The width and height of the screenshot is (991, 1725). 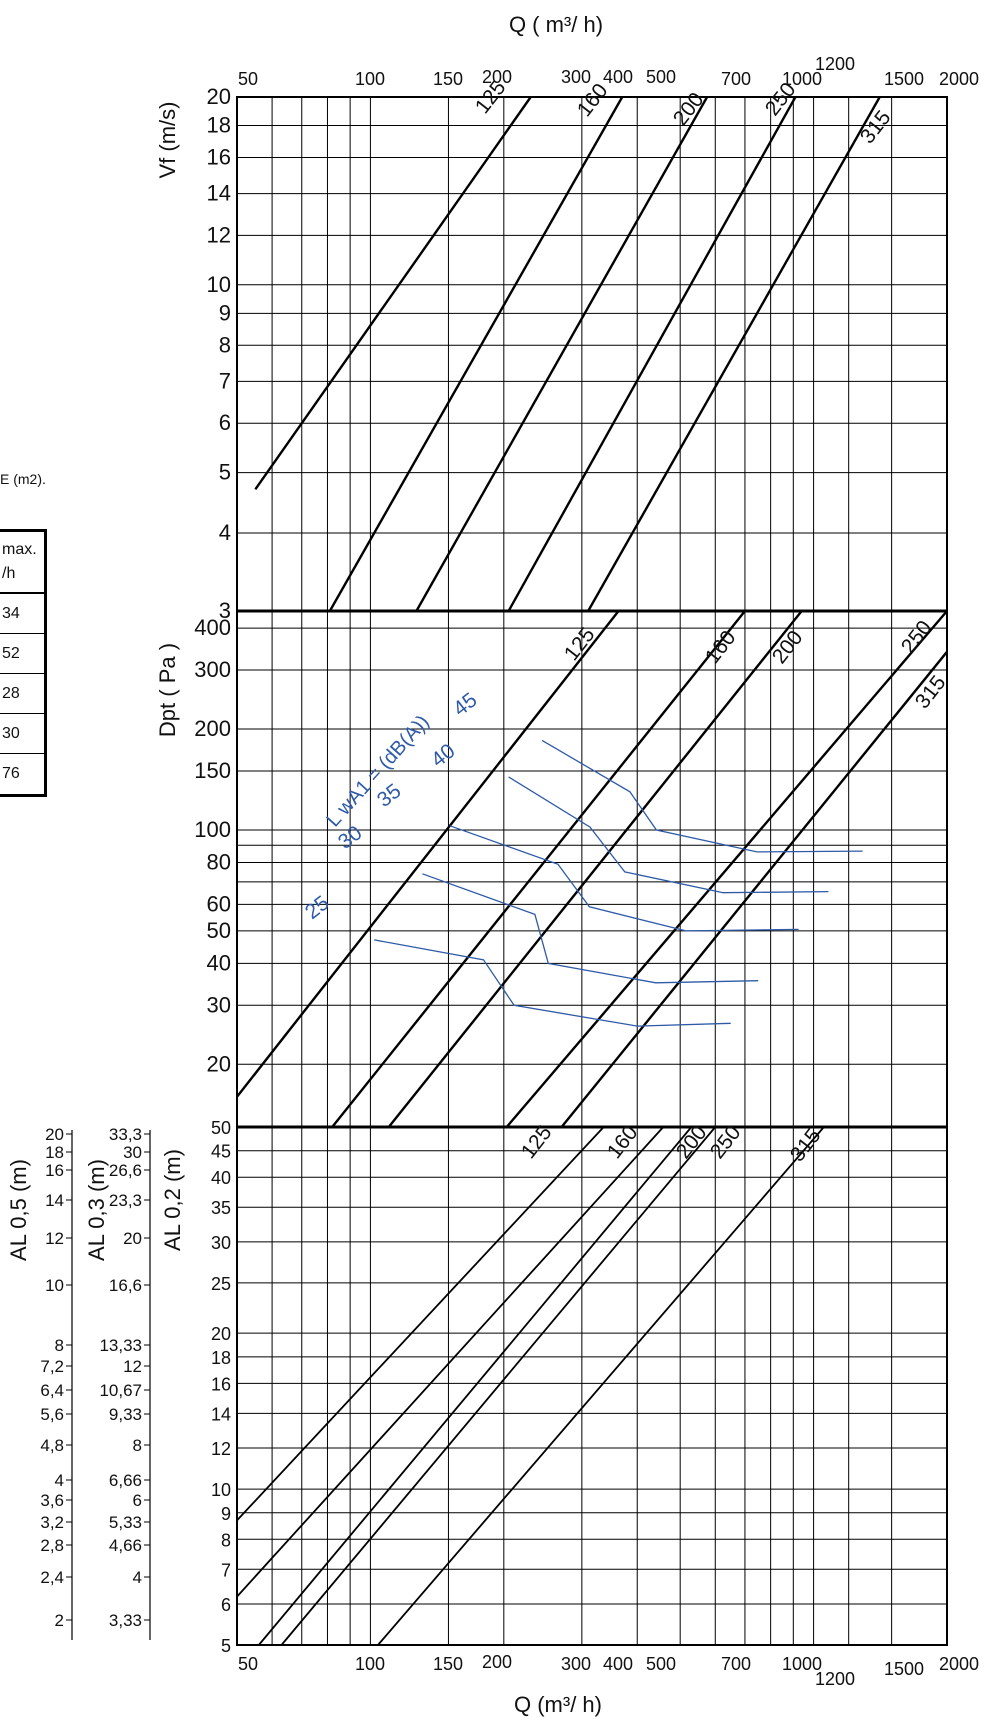 What do you see at coordinates (661, 77) in the screenshot?
I see `top-x-tick-label: 500` at bounding box center [661, 77].